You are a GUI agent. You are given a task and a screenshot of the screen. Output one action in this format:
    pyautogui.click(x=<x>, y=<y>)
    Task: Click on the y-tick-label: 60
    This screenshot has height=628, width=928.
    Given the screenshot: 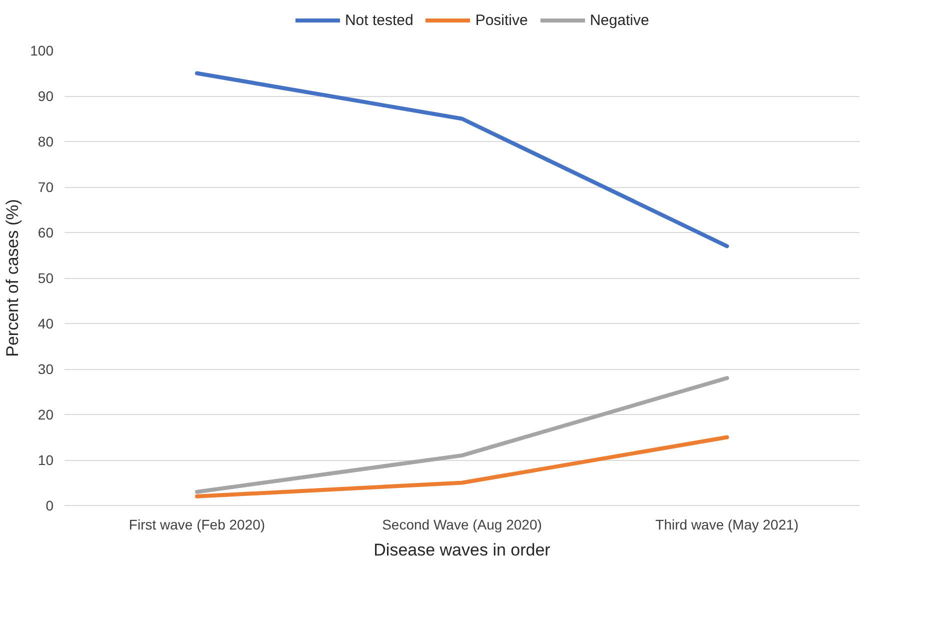 What is the action you would take?
    pyautogui.click(x=46, y=232)
    